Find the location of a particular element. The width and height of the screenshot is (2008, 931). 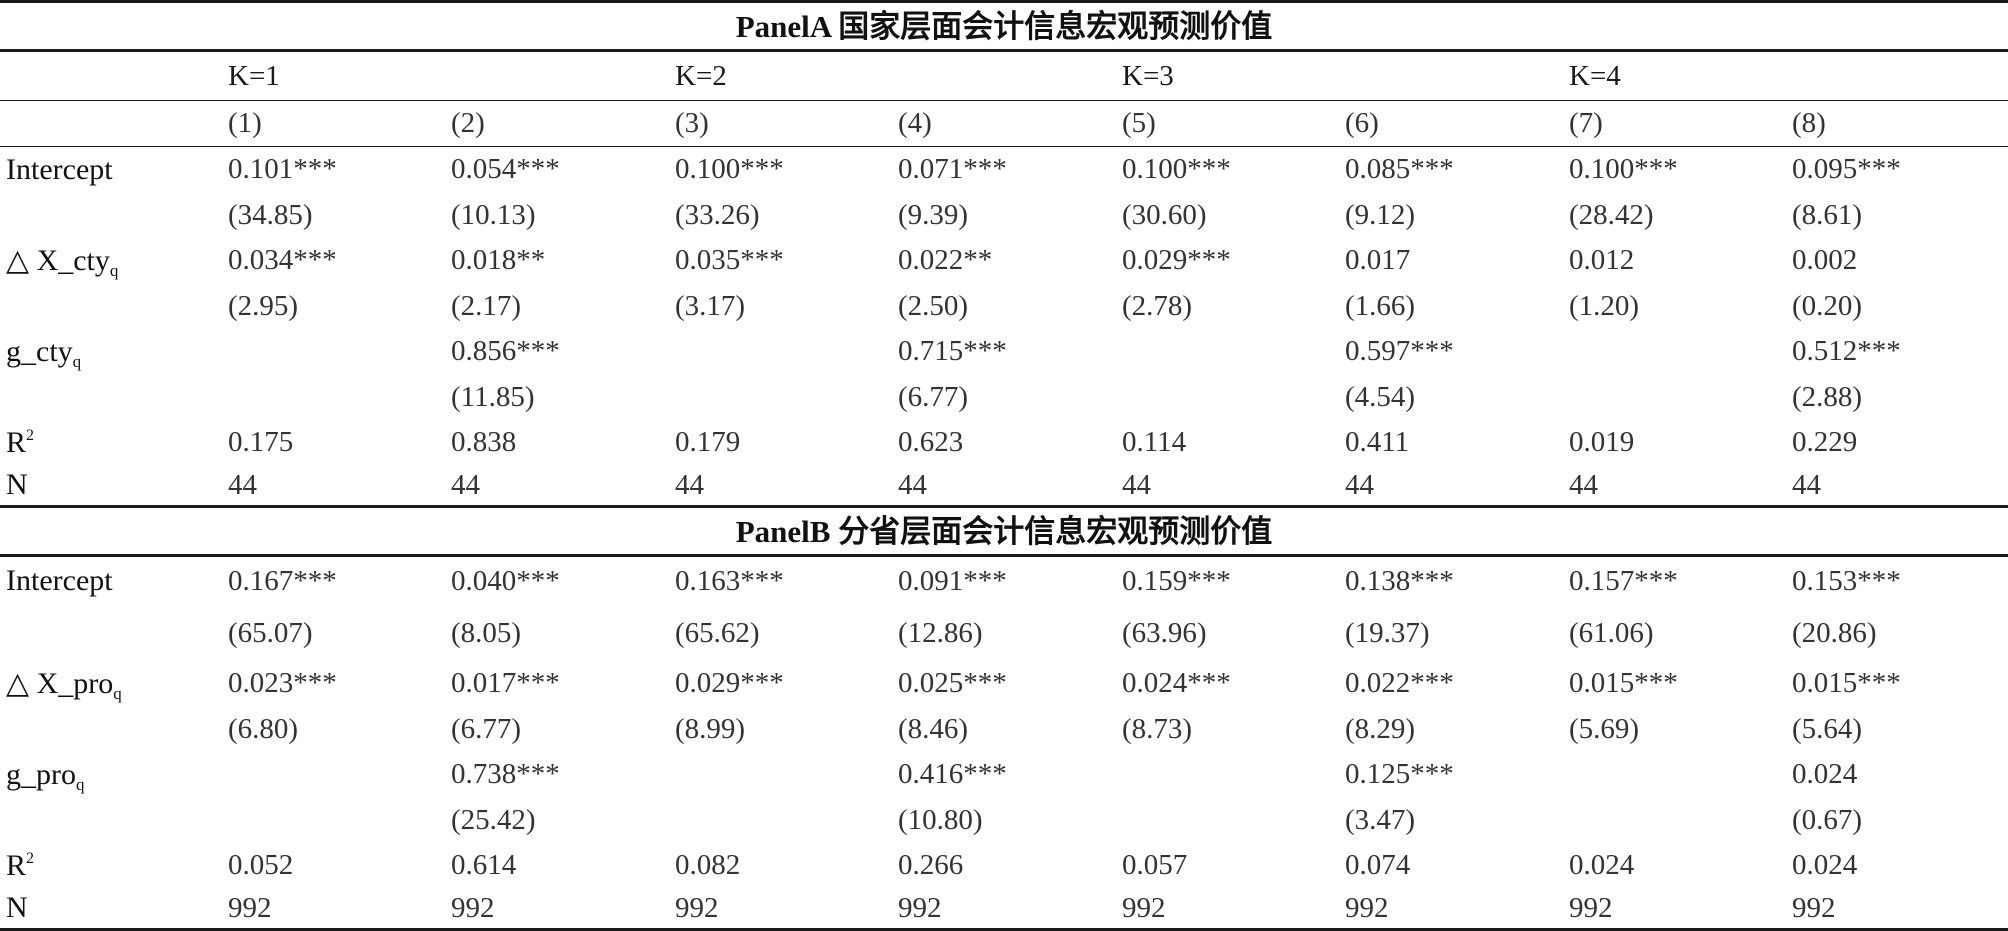

table-cell: (8.05) is located at coordinates (486, 632).